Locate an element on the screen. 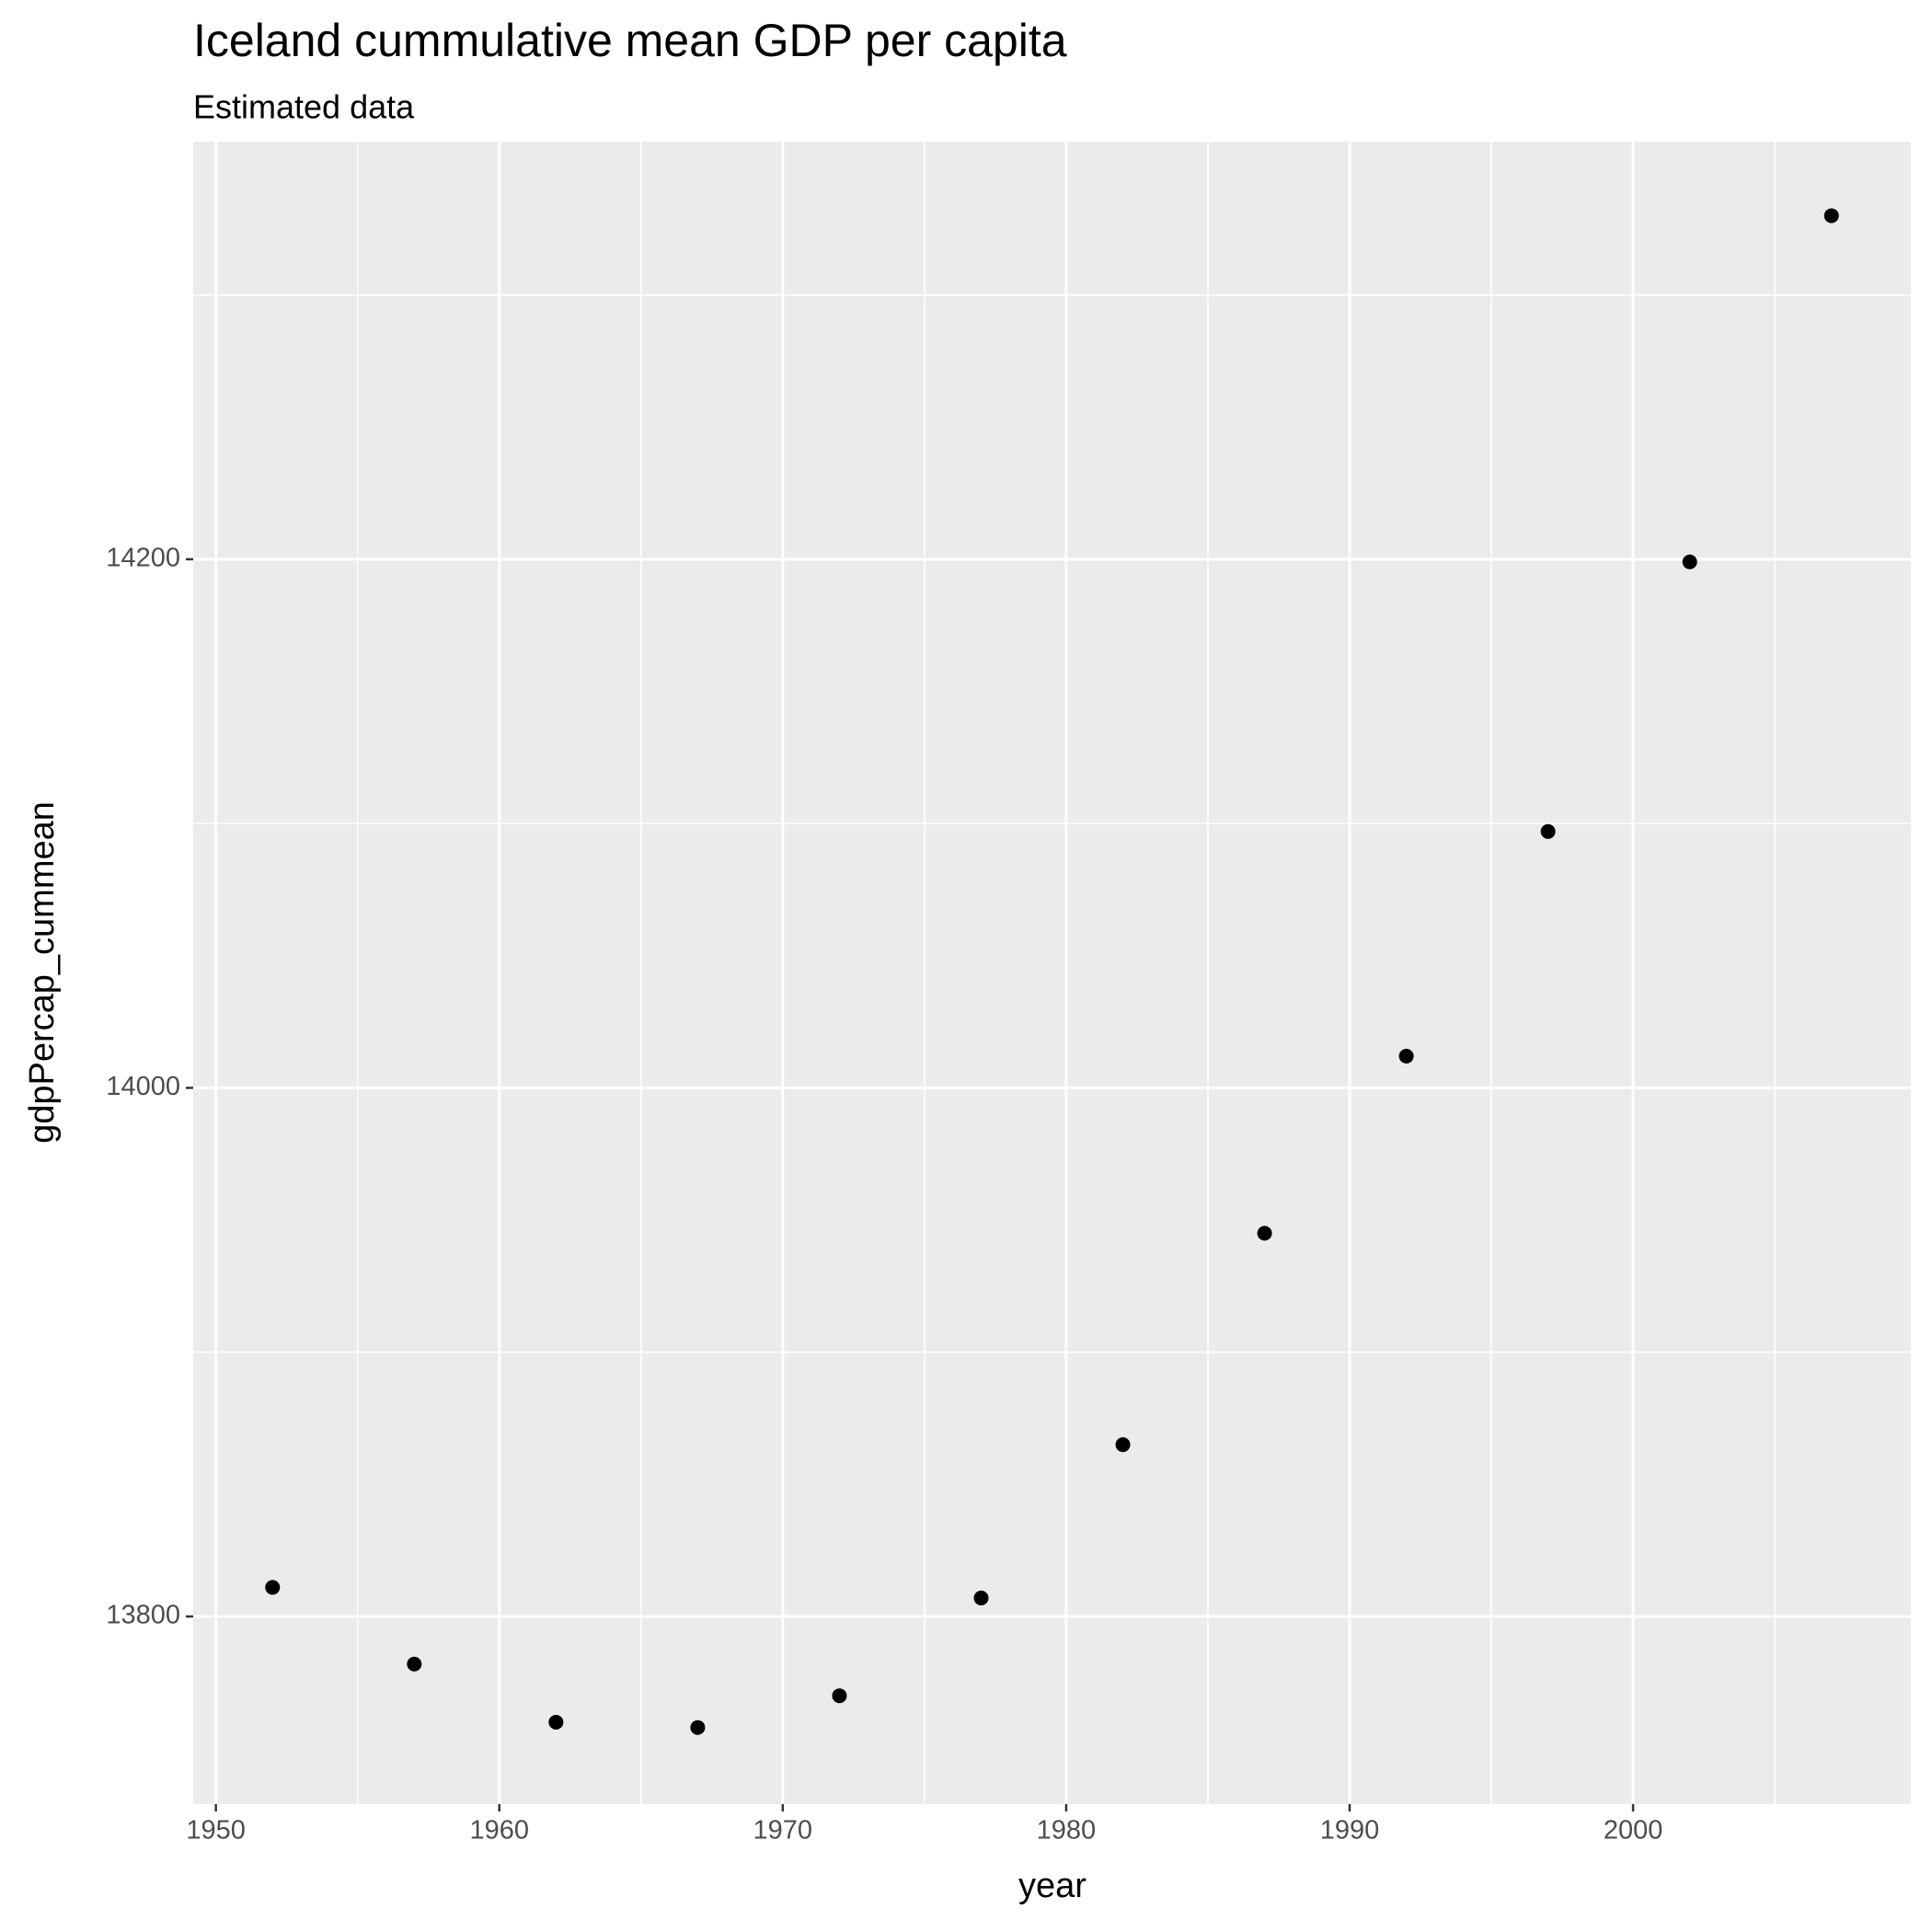 The image size is (1932, 1932). x-tick-label: 1970 is located at coordinates (783, 1831).